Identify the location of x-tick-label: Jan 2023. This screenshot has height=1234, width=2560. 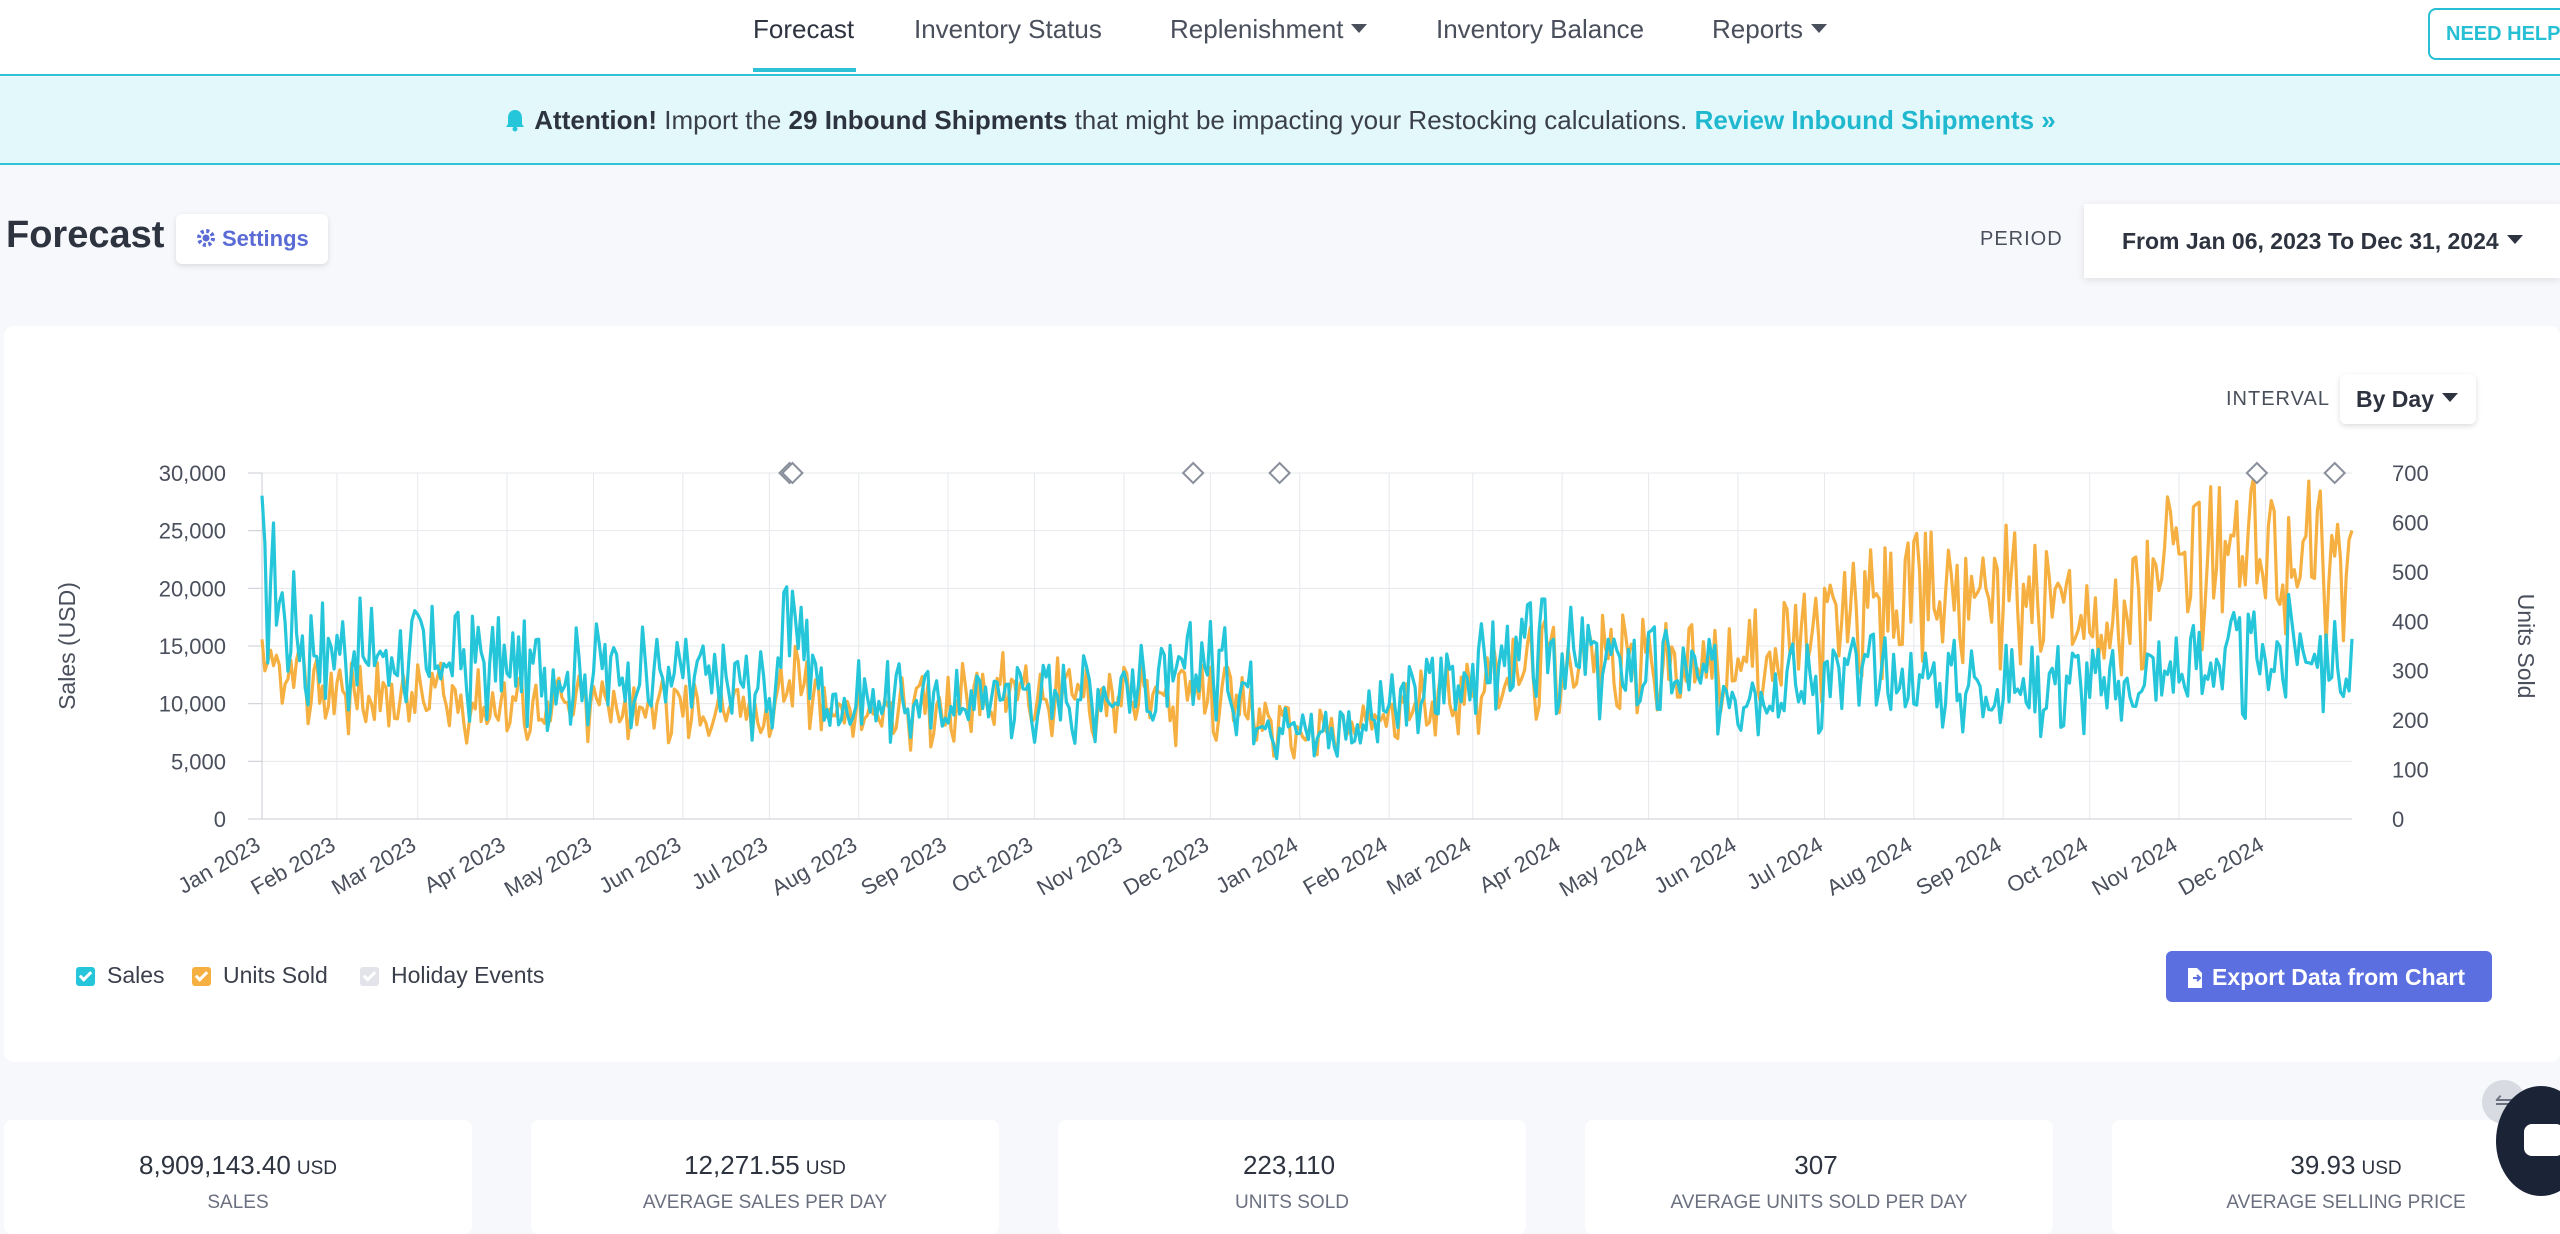
(219, 865).